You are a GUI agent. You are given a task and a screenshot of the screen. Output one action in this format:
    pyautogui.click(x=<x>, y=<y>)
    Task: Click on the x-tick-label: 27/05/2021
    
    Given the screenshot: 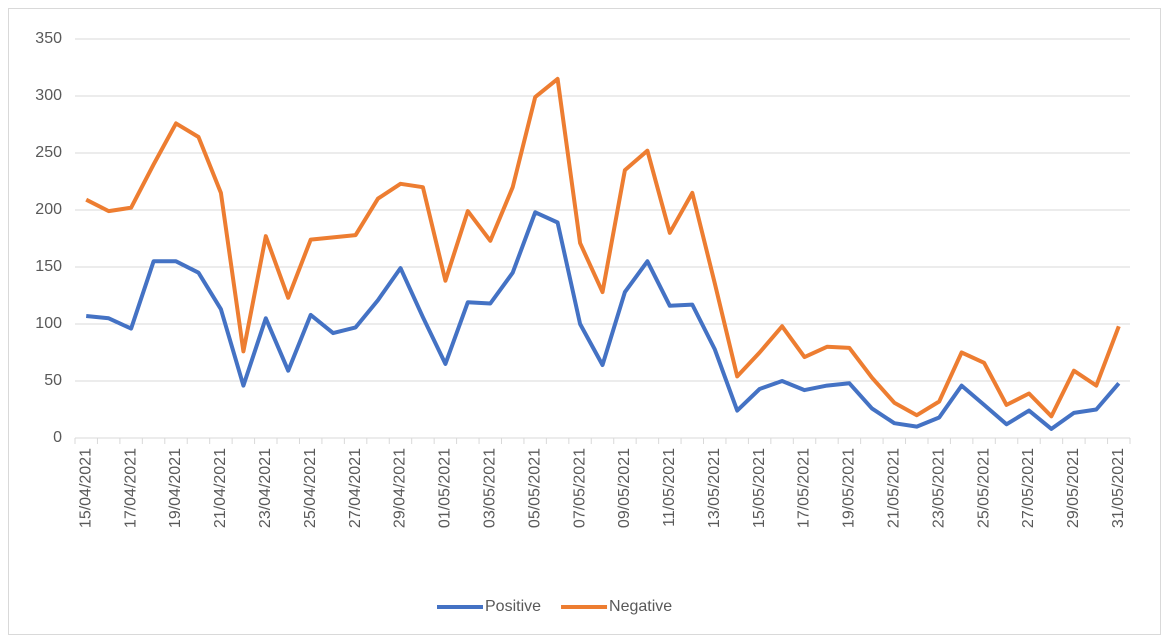 What is the action you would take?
    pyautogui.click(x=1028, y=488)
    